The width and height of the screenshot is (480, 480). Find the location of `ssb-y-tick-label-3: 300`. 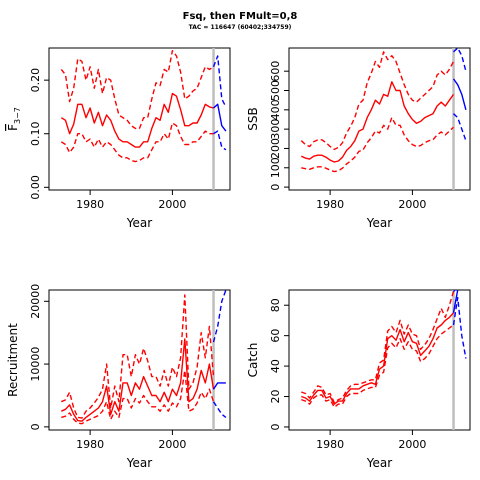

ssb-y-tick-label-3: 300 is located at coordinates (275, 129).